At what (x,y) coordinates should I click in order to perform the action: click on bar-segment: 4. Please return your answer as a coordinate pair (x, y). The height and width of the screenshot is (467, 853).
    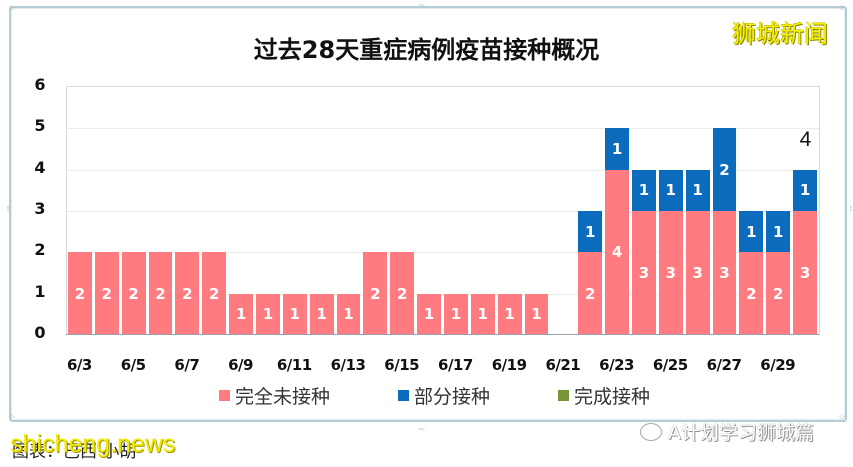
    Looking at the image, I should click on (617, 252).